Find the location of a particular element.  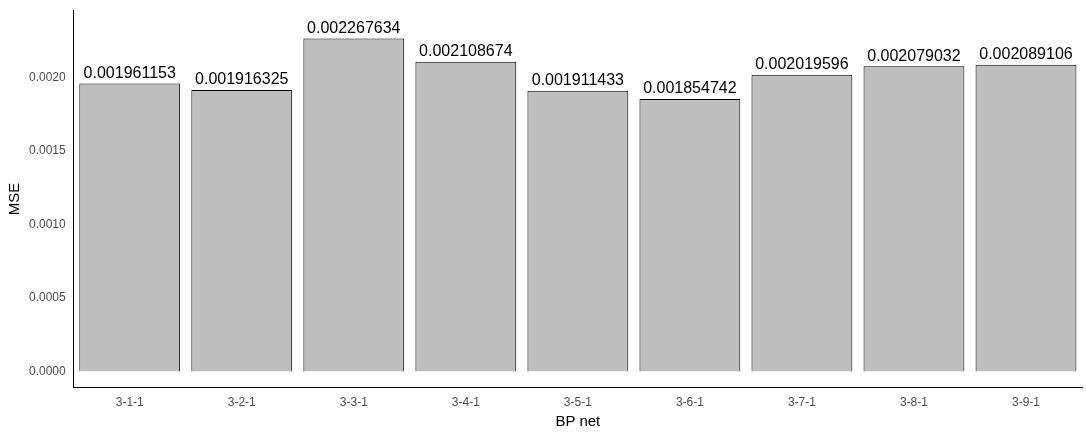

data-label: 0.001961153 is located at coordinates (129, 72).